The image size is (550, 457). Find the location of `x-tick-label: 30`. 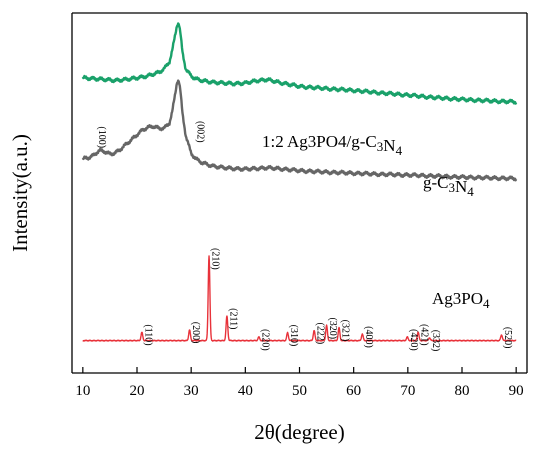

x-tick-label: 30 is located at coordinates (191, 391).